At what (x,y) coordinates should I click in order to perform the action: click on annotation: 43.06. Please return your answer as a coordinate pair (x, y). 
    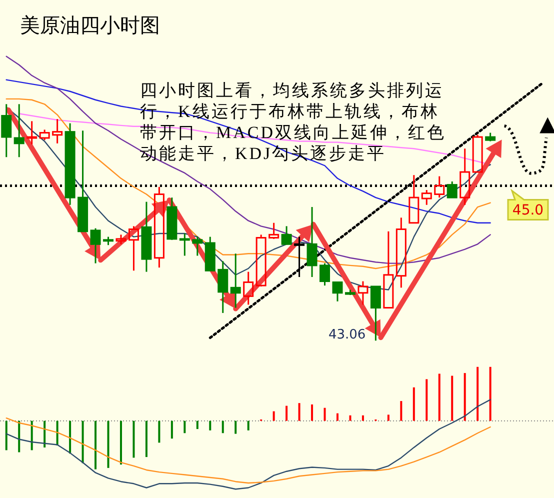
    Looking at the image, I should click on (347, 335).